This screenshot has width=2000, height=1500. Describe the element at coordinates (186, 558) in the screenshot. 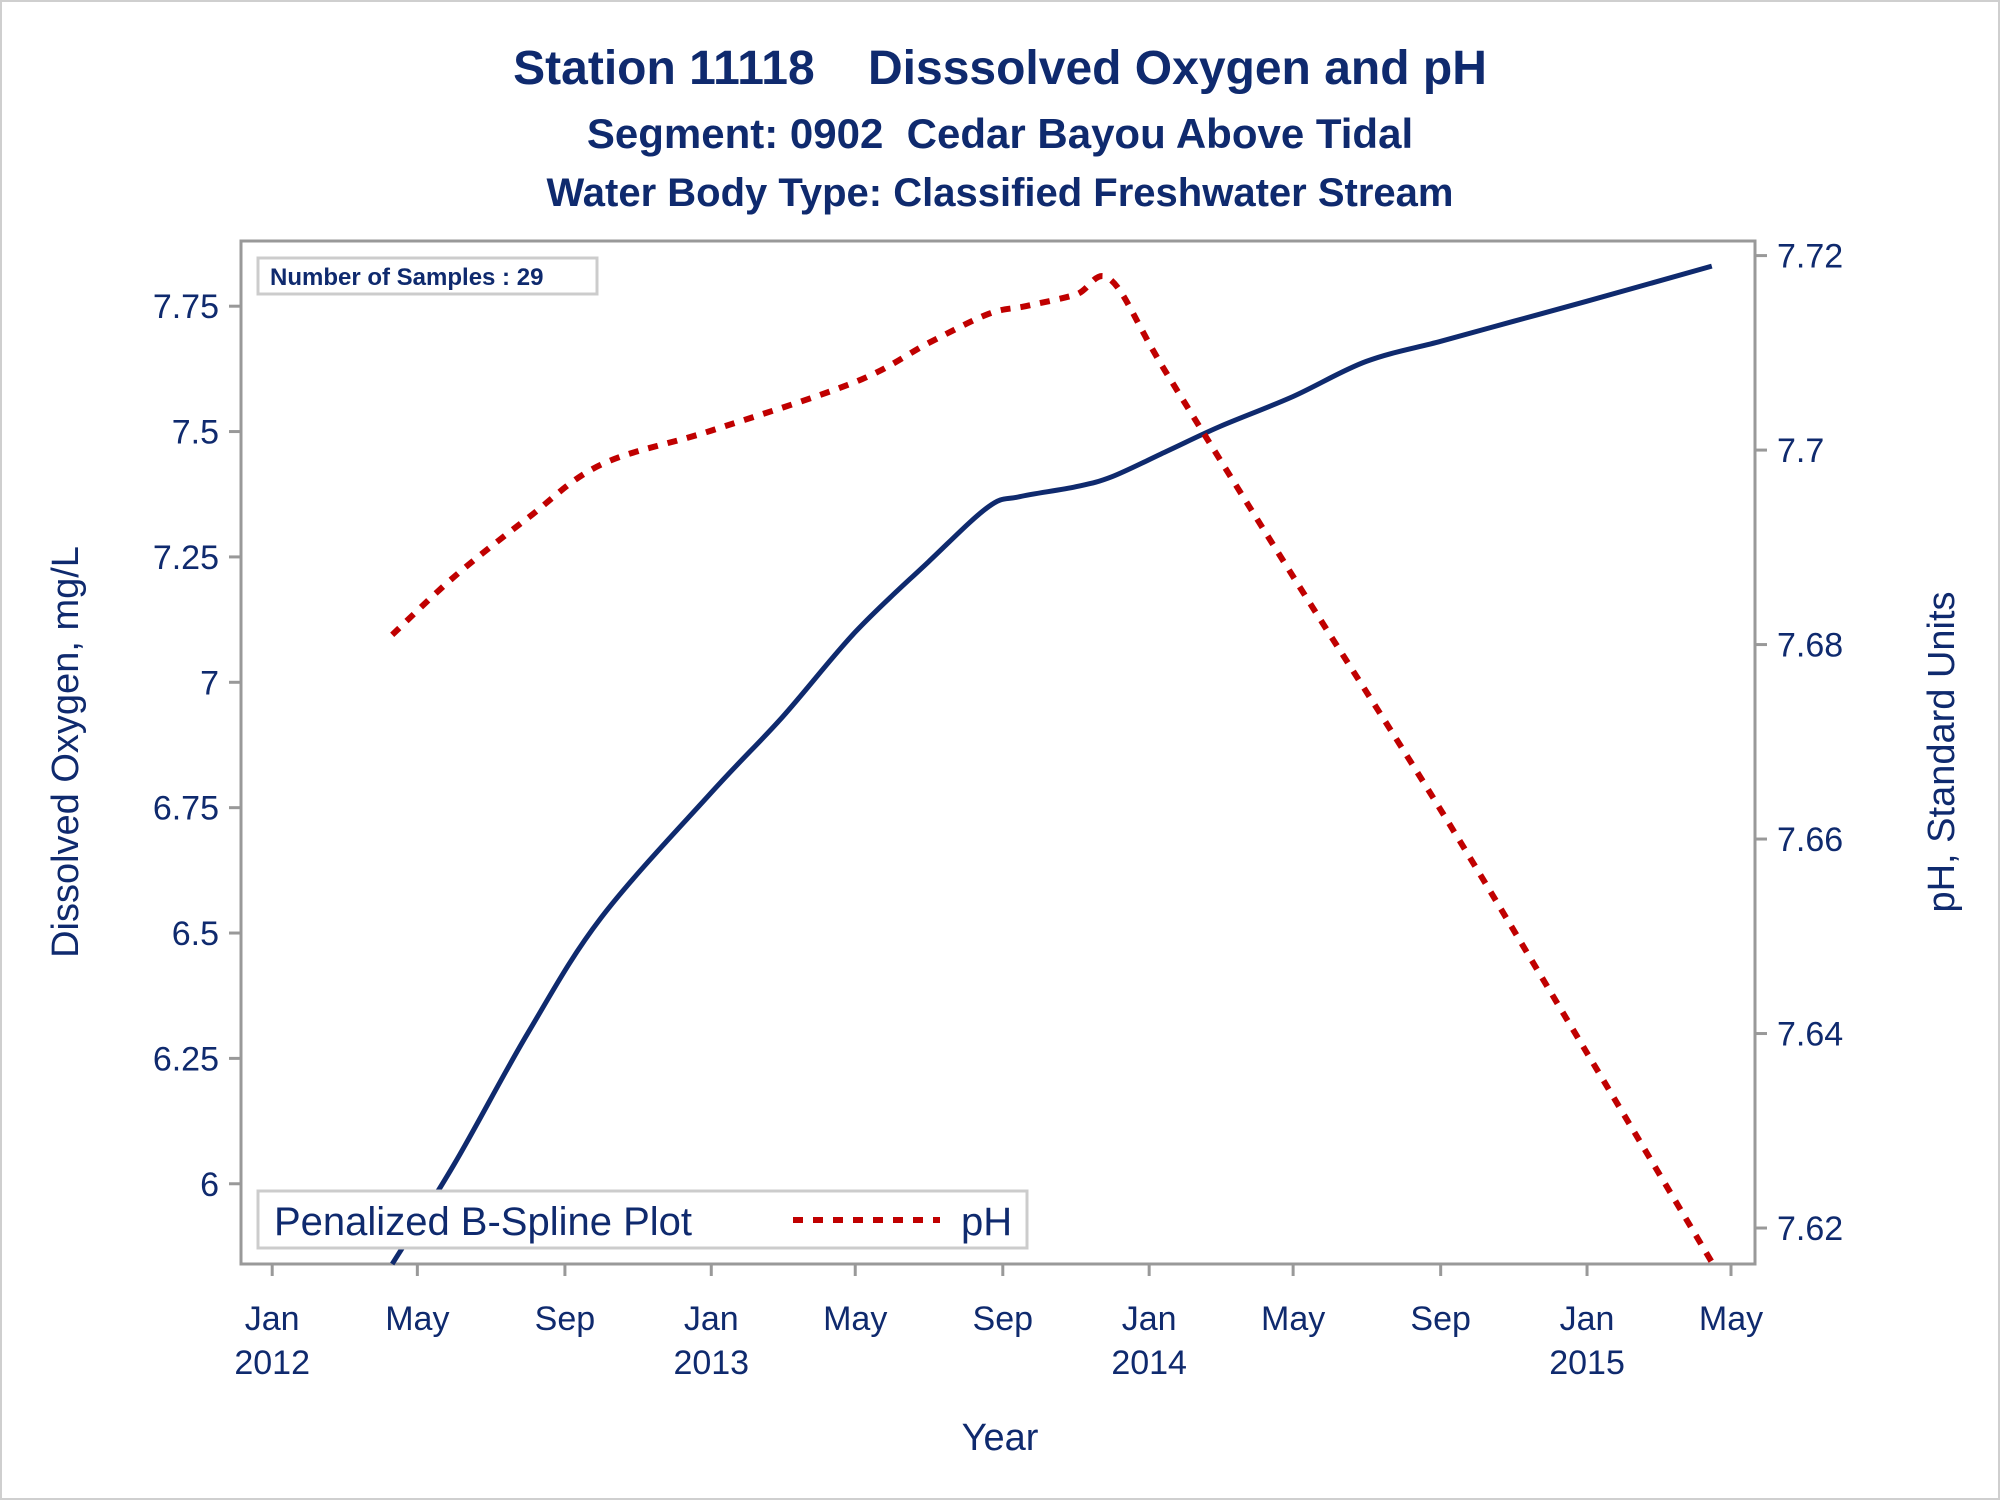

I see `left-tick-label: 7.25` at that location.